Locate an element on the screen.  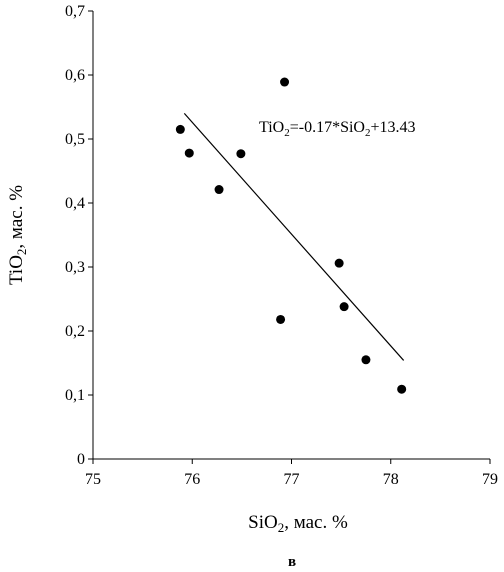
equation-sub-2b: 2 is located at coordinates (368, 133).